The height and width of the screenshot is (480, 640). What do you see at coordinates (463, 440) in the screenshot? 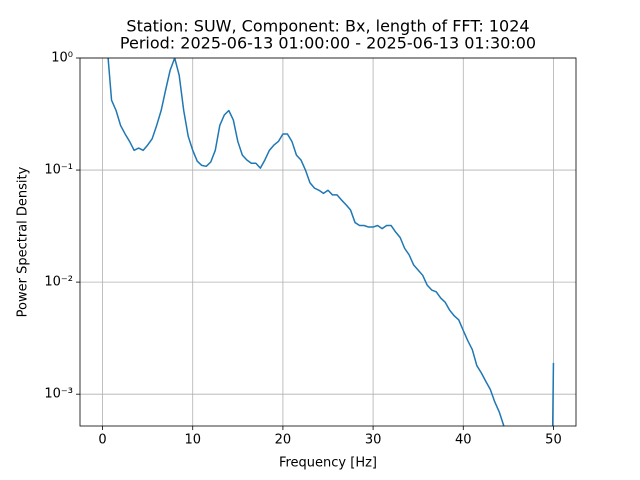
I see `x-tick-label: 40` at bounding box center [463, 440].